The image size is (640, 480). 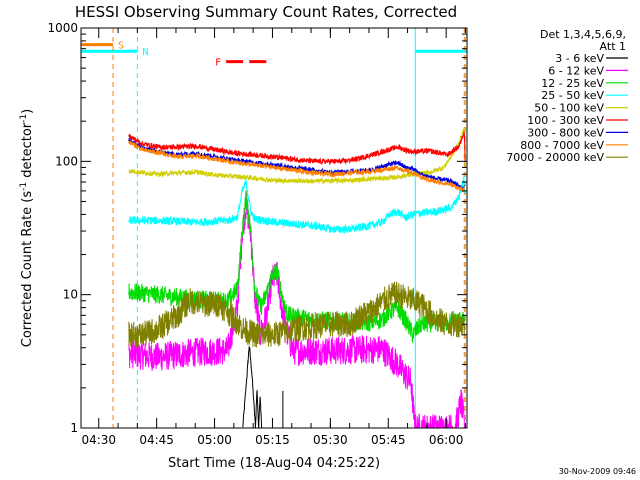 I want to click on series-3-6-kev, so click(x=252, y=386).